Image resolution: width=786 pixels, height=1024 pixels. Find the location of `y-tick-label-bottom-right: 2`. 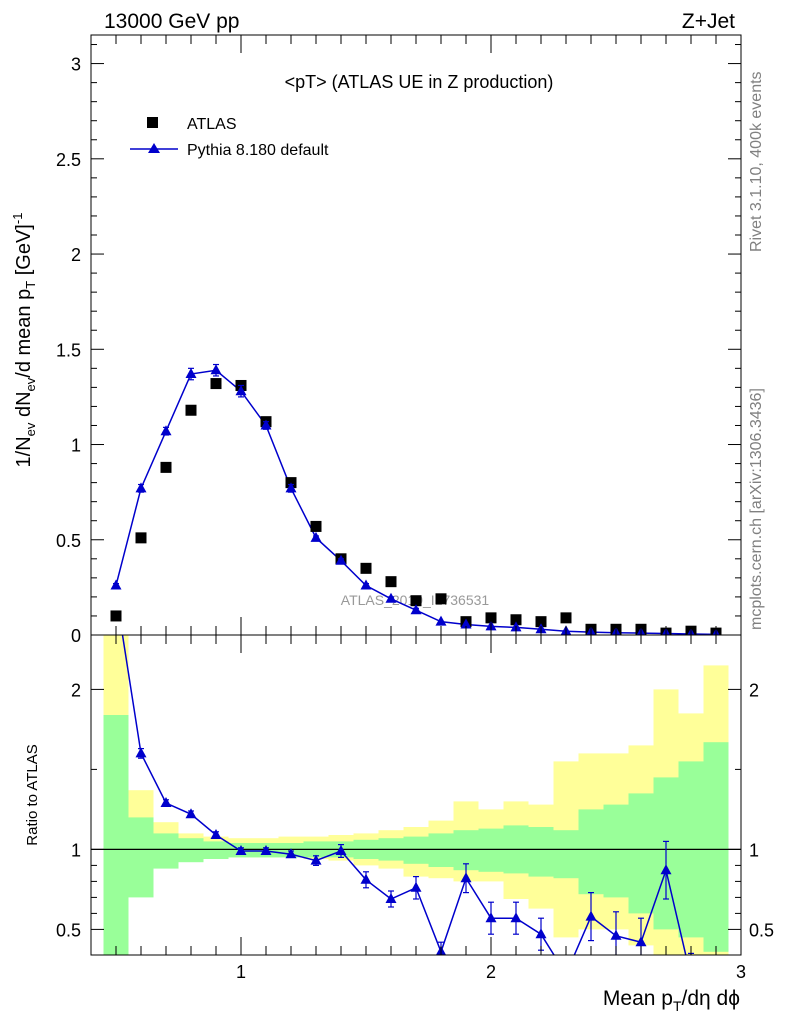

y-tick-label-bottom-right: 2 is located at coordinates (754, 690).